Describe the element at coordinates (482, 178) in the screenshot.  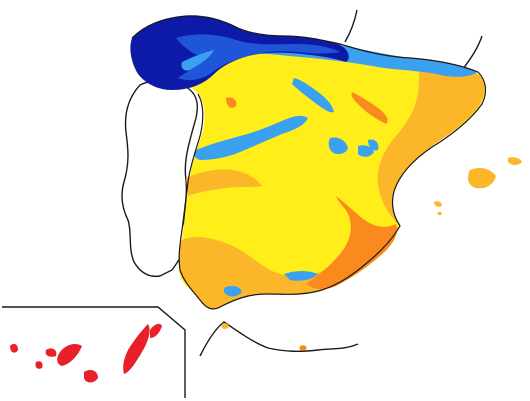
I see `island-mallorca` at that location.